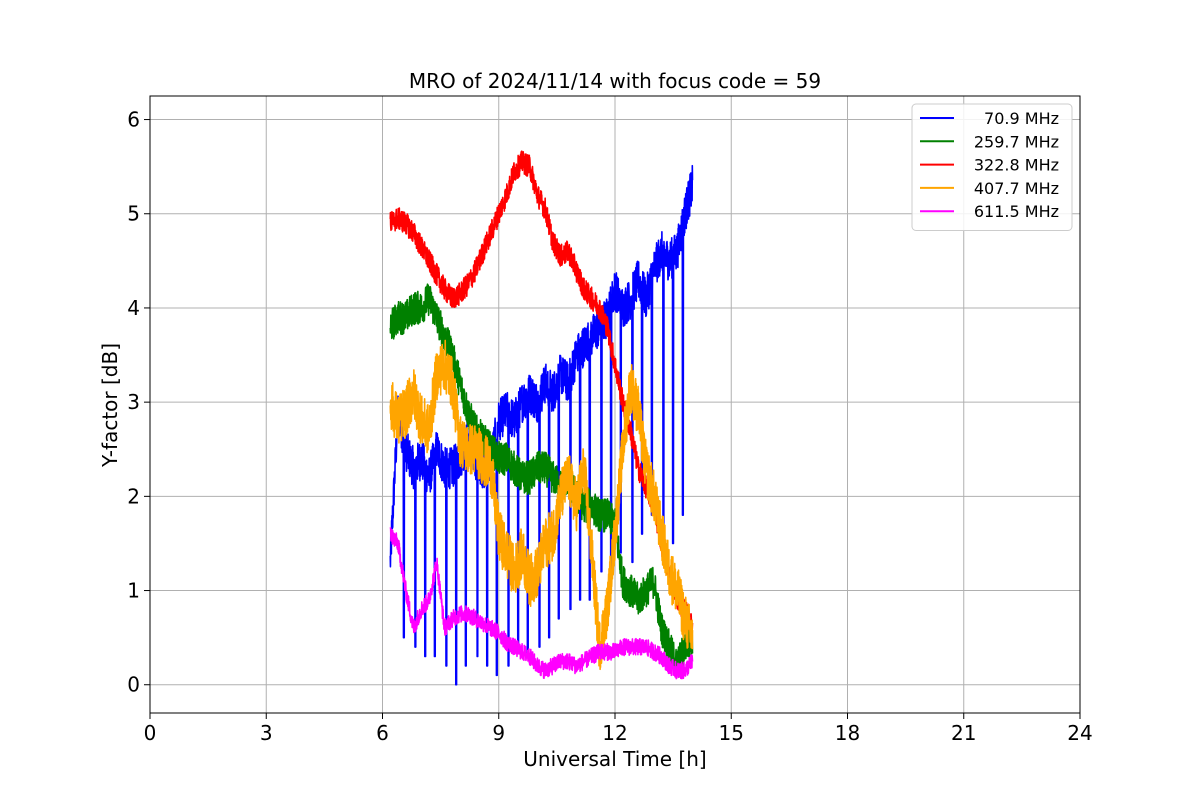 This screenshot has height=800, width=1200. What do you see at coordinates (731, 733) in the screenshot?
I see `x-tick-label: 15` at bounding box center [731, 733].